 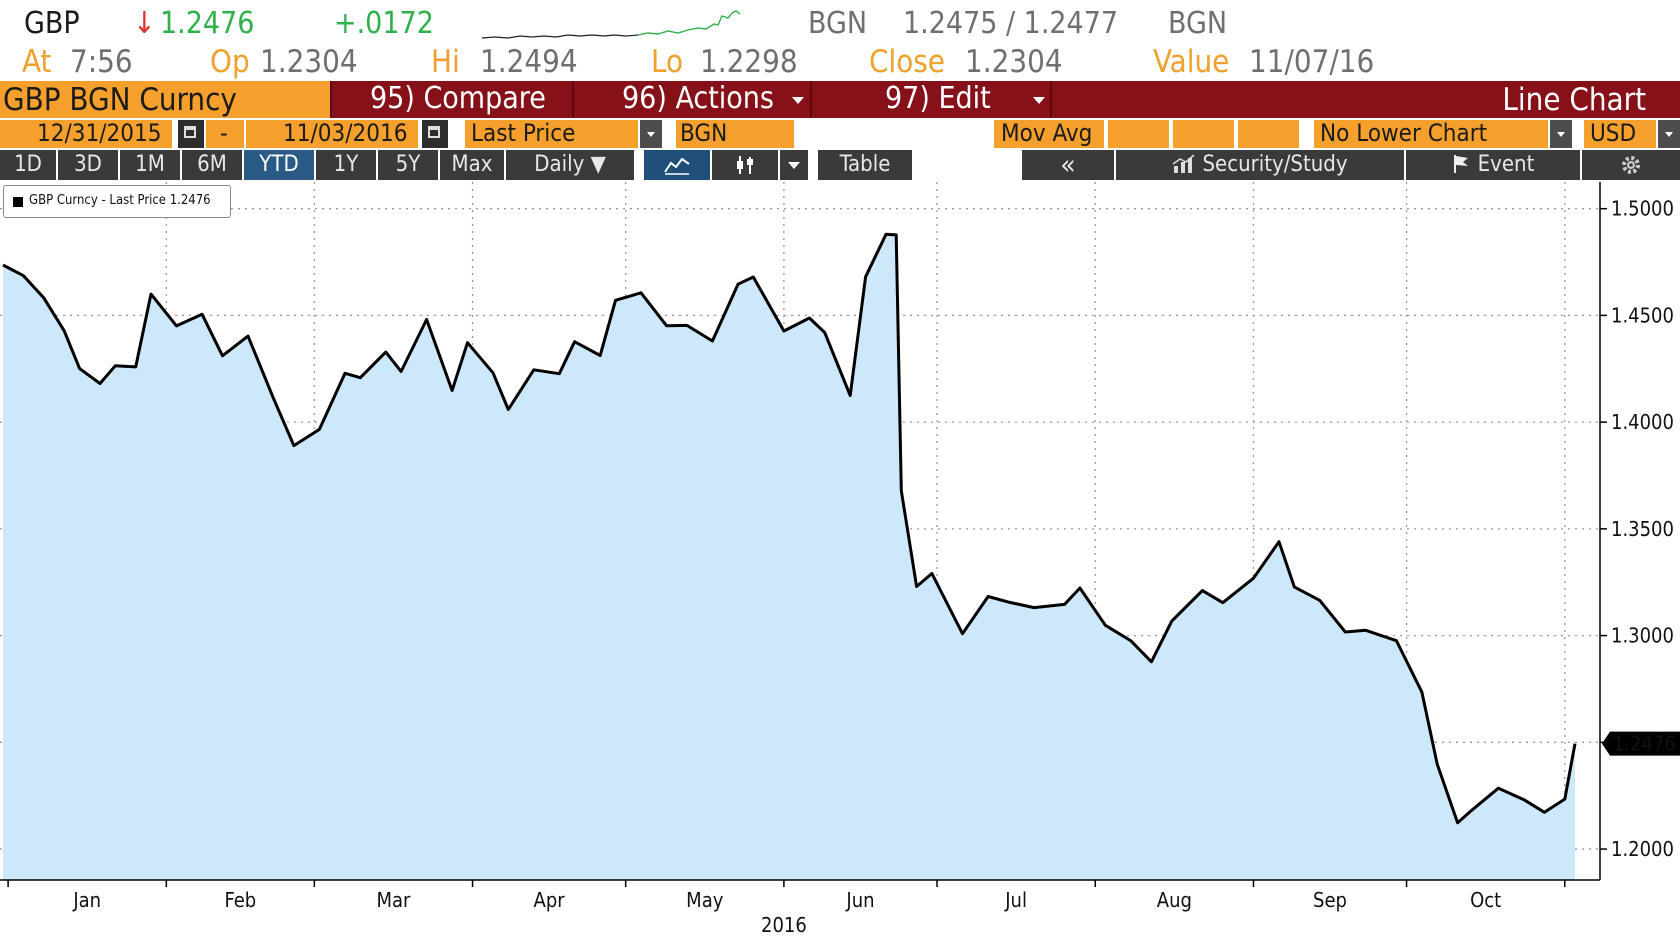 I want to click on price-field-select: Last Price, so click(x=551, y=133).